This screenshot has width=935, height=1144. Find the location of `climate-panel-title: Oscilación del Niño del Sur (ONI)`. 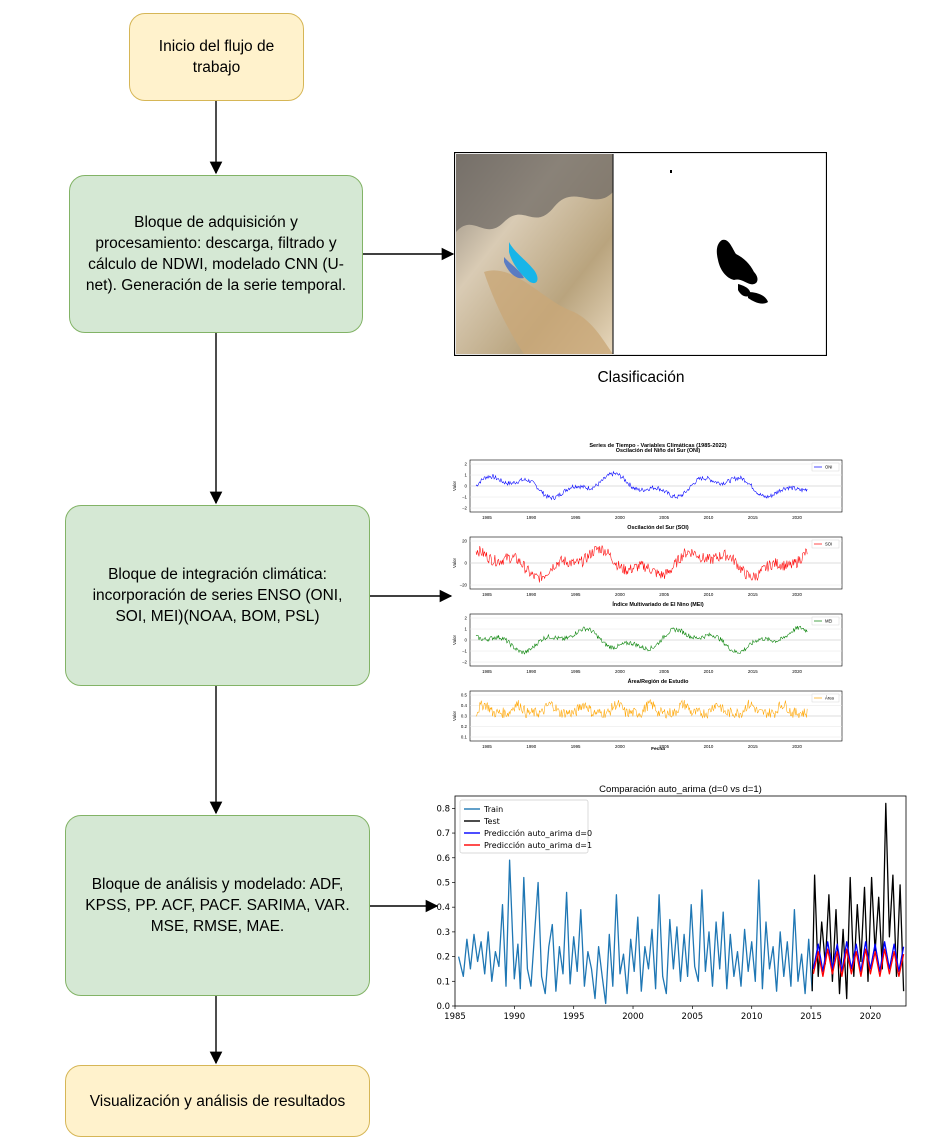

climate-panel-title: Oscilación del Niño del Sur (ONI) is located at coordinates (658, 451).